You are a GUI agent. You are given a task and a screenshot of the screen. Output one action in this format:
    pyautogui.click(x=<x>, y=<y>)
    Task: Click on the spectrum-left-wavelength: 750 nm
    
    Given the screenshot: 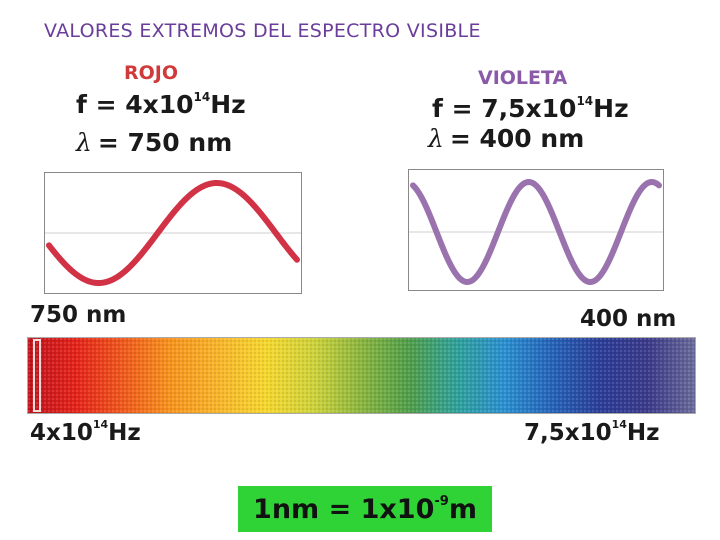 What is the action you would take?
    pyautogui.click(x=78, y=315)
    